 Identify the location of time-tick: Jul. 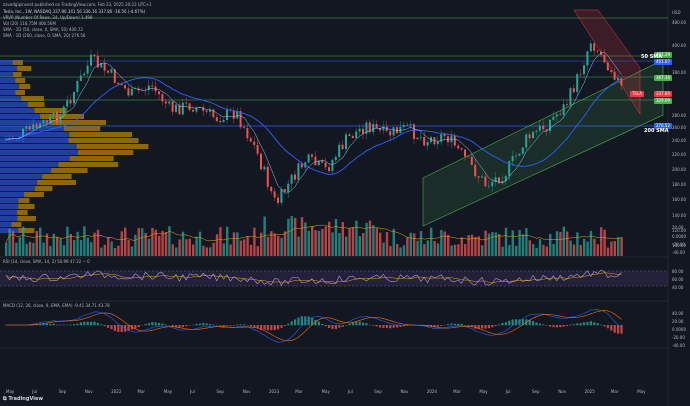
(192, 391).